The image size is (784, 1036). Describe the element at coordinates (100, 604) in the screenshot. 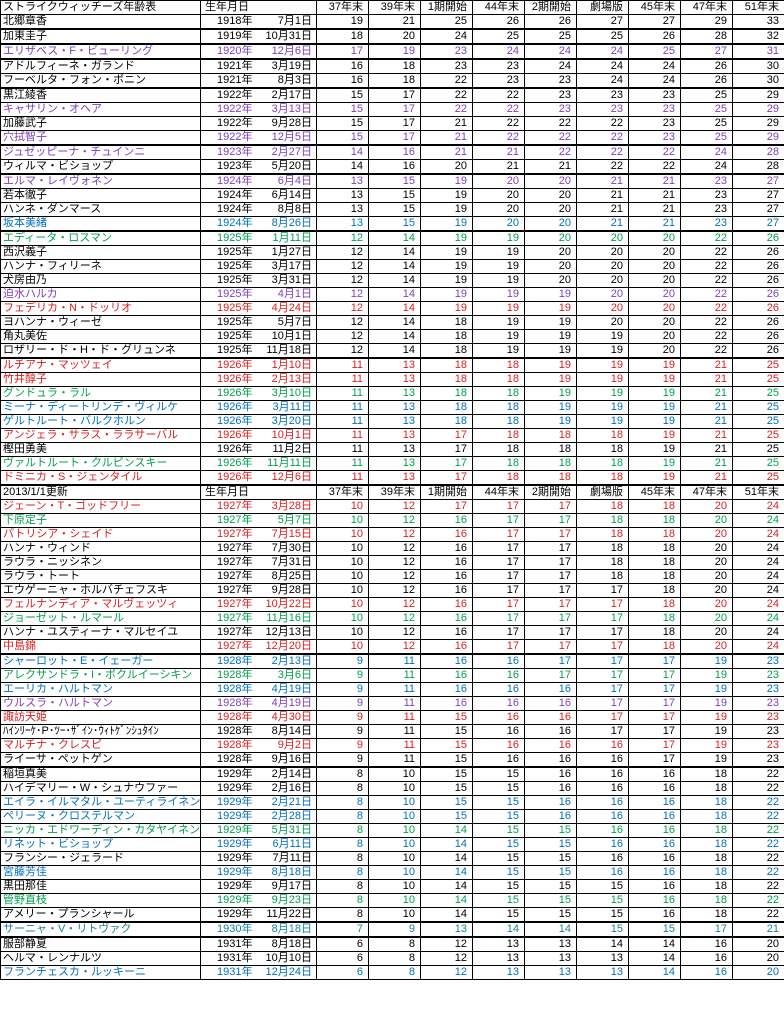

I see `name-cell: フェルナンディア・マルヴェッツィ` at that location.